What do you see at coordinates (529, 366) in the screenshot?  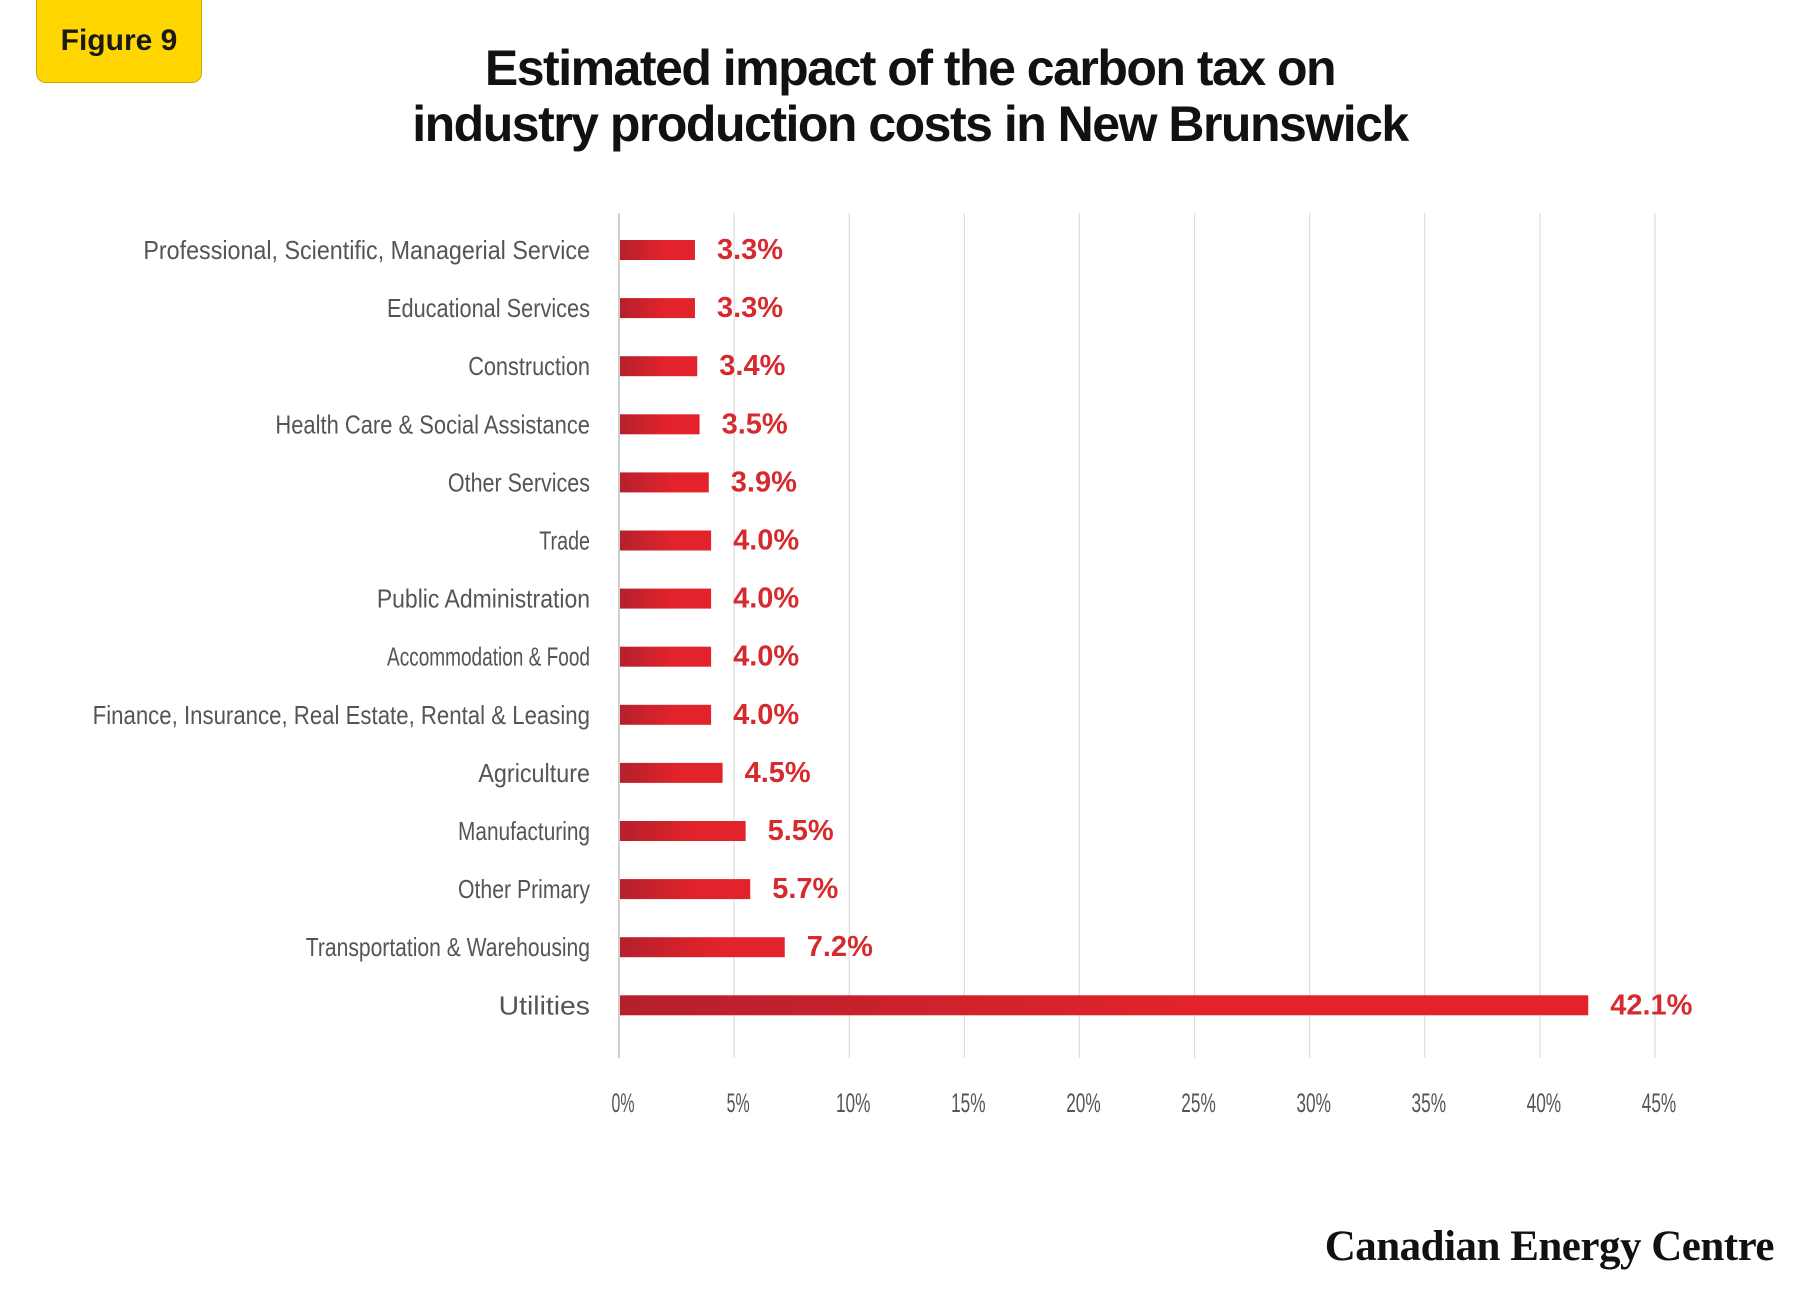 I see `category-label: Construction` at bounding box center [529, 366].